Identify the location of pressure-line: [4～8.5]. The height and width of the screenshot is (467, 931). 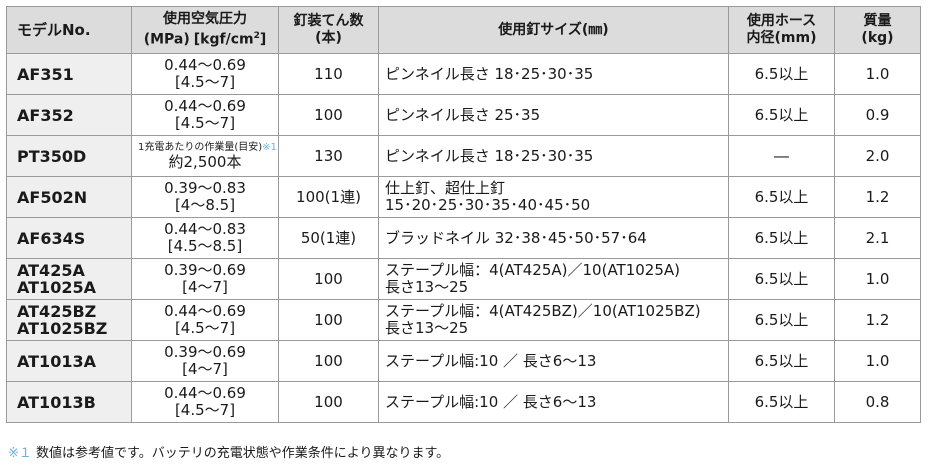
(205, 205).